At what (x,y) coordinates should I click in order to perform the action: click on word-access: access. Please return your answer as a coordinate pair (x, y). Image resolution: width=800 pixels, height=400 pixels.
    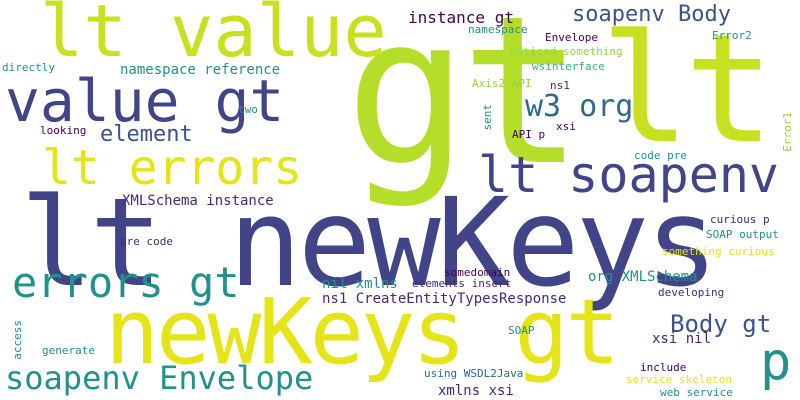
    Looking at the image, I should click on (17, 340).